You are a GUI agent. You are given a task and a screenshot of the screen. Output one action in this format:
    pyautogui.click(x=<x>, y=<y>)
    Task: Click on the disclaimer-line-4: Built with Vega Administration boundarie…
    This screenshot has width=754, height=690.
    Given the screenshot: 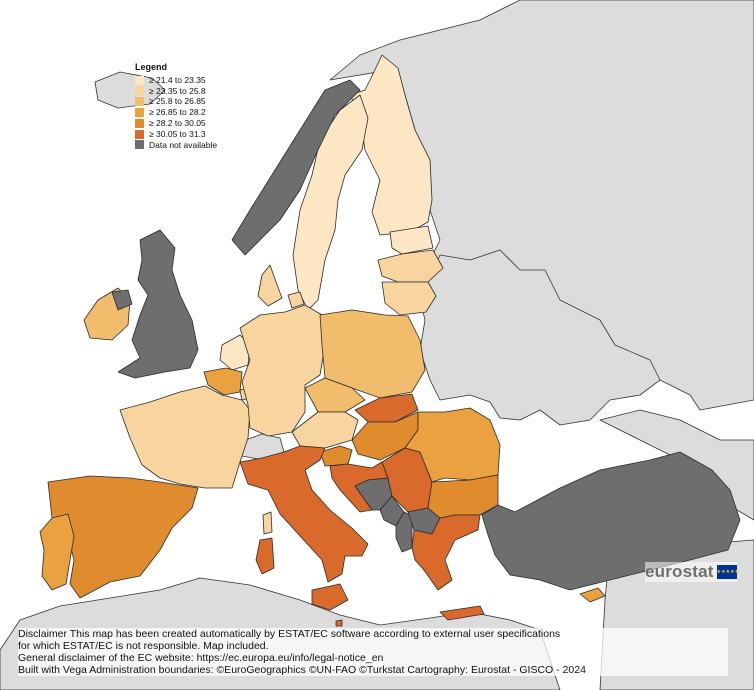 What is the action you would take?
    pyautogui.click(x=302, y=670)
    